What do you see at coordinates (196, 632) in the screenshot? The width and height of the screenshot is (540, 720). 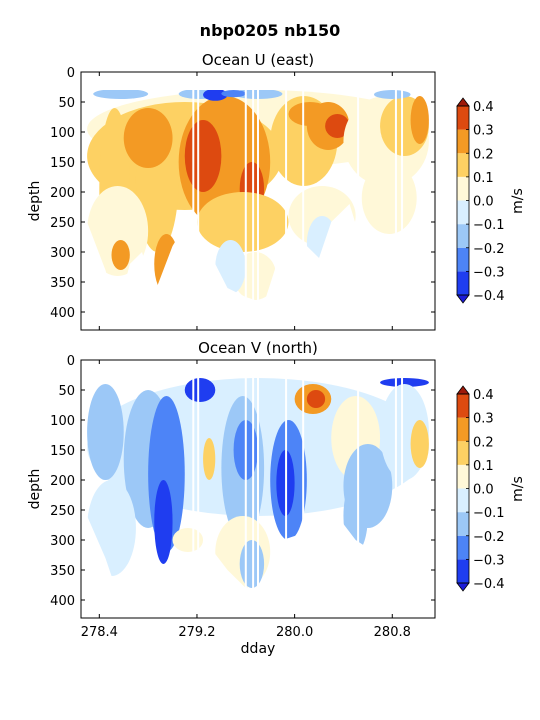 I see `x-tick-label: 279.2` at bounding box center [196, 632].